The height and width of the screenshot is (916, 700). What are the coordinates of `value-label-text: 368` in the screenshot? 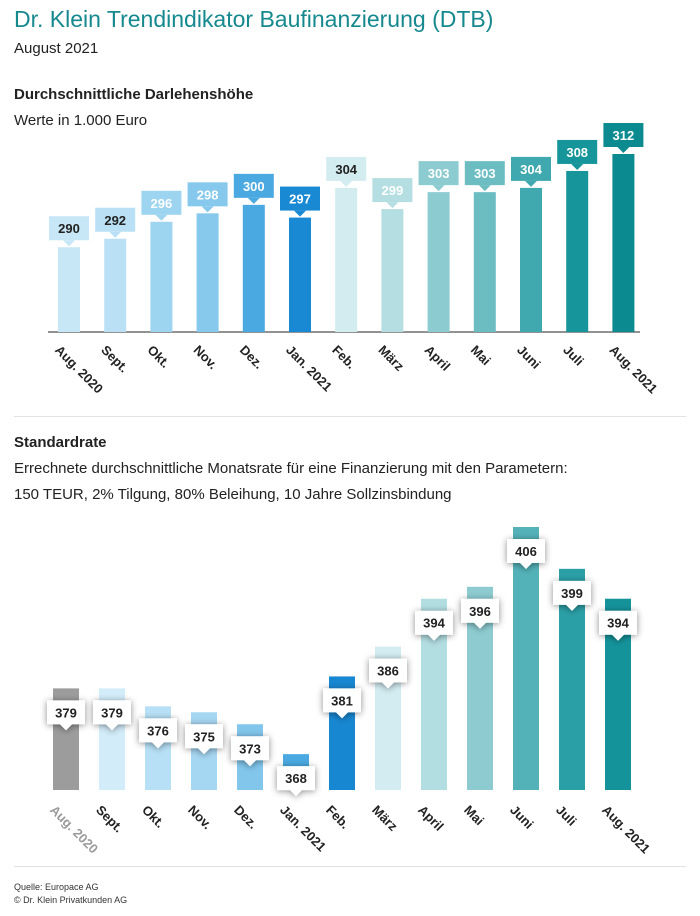 It's located at (296, 778).